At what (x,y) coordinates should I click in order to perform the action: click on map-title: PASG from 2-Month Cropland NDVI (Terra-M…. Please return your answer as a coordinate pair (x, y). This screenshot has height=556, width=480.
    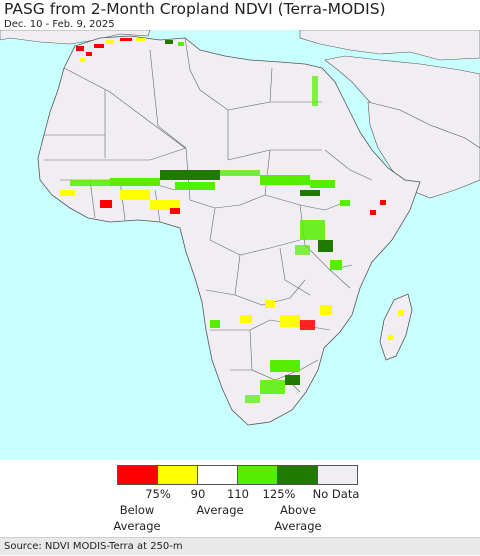
    Looking at the image, I should click on (195, 9).